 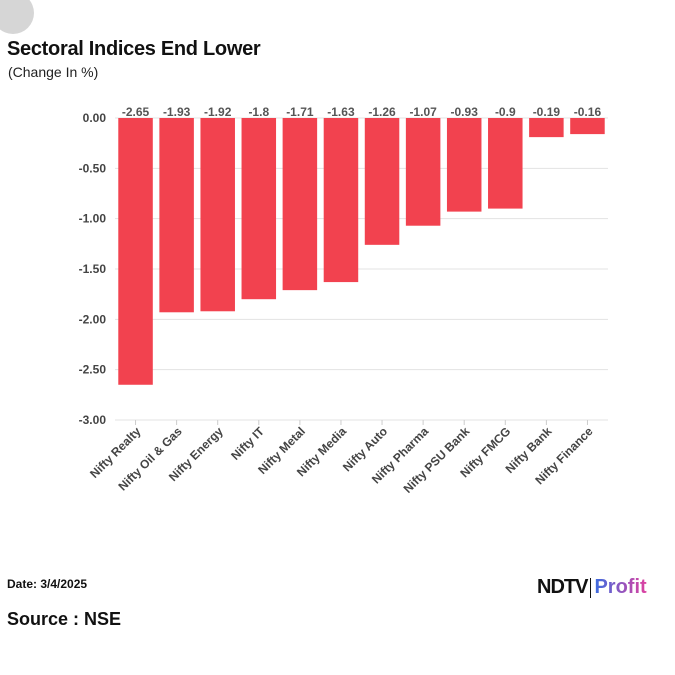 I want to click on y-tick-label: -1.50, so click(x=93, y=269).